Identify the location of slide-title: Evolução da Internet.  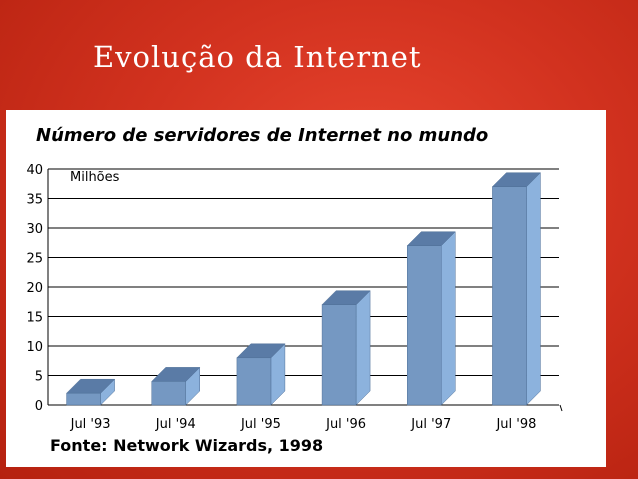
(257, 57).